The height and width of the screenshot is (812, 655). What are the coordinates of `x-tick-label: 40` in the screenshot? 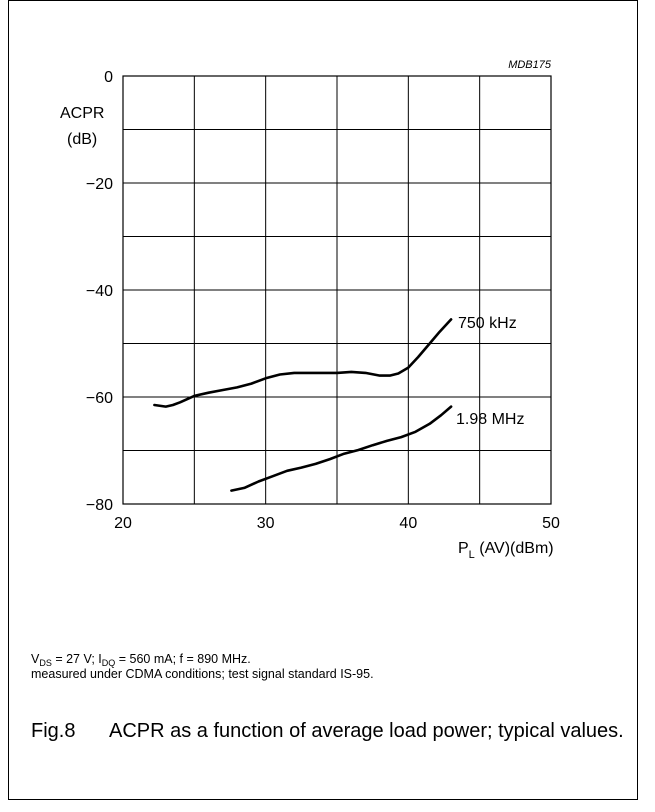 It's located at (408, 523).